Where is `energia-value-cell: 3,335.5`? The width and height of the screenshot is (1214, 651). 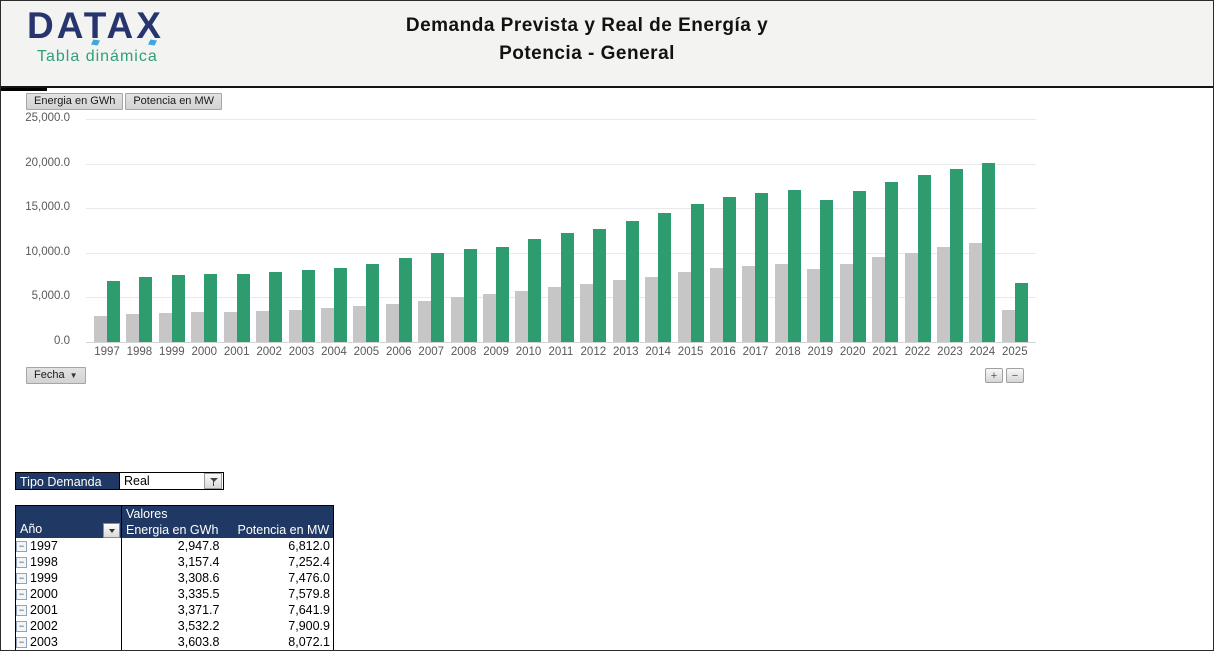 energia-value-cell: 3,335.5 is located at coordinates (177, 594).